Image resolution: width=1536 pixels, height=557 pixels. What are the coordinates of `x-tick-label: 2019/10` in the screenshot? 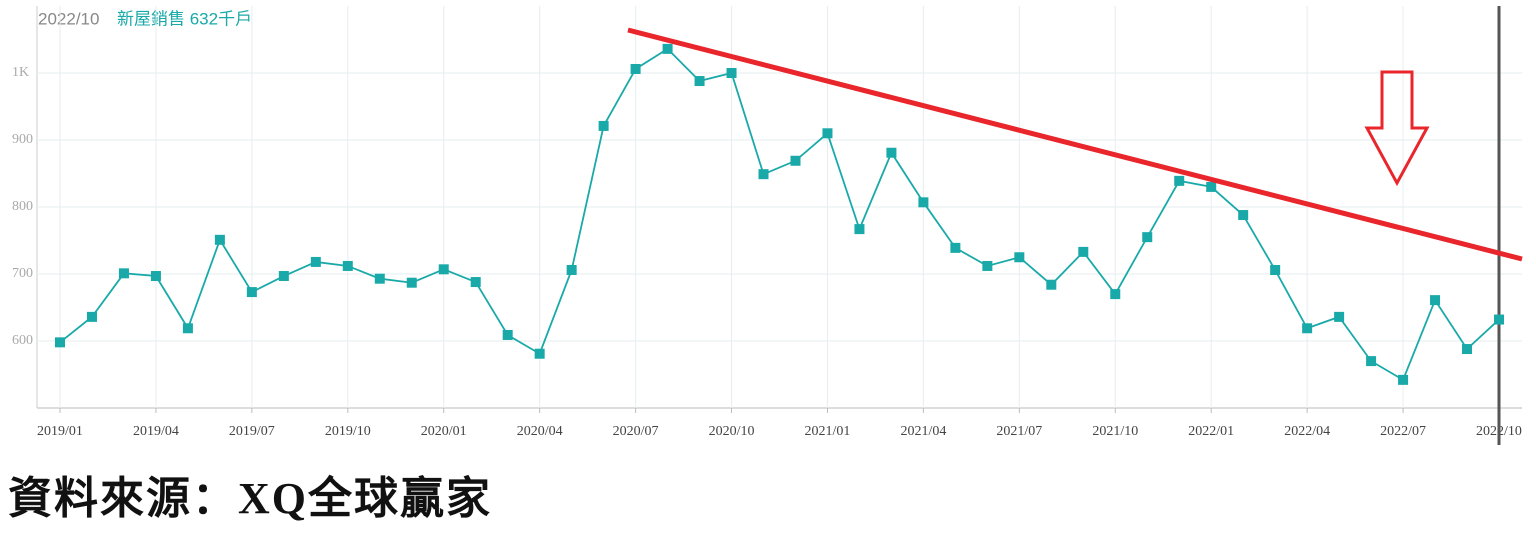 It's located at (348, 431).